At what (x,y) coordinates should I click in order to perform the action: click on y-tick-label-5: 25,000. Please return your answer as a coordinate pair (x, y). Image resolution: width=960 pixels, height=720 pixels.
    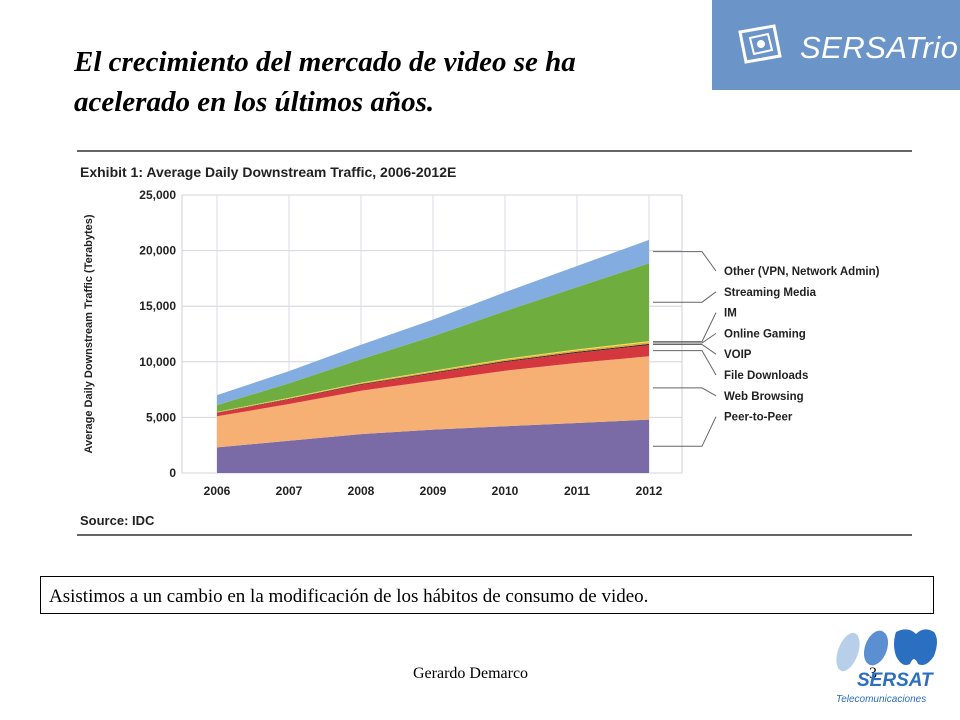
    Looking at the image, I should click on (157, 195).